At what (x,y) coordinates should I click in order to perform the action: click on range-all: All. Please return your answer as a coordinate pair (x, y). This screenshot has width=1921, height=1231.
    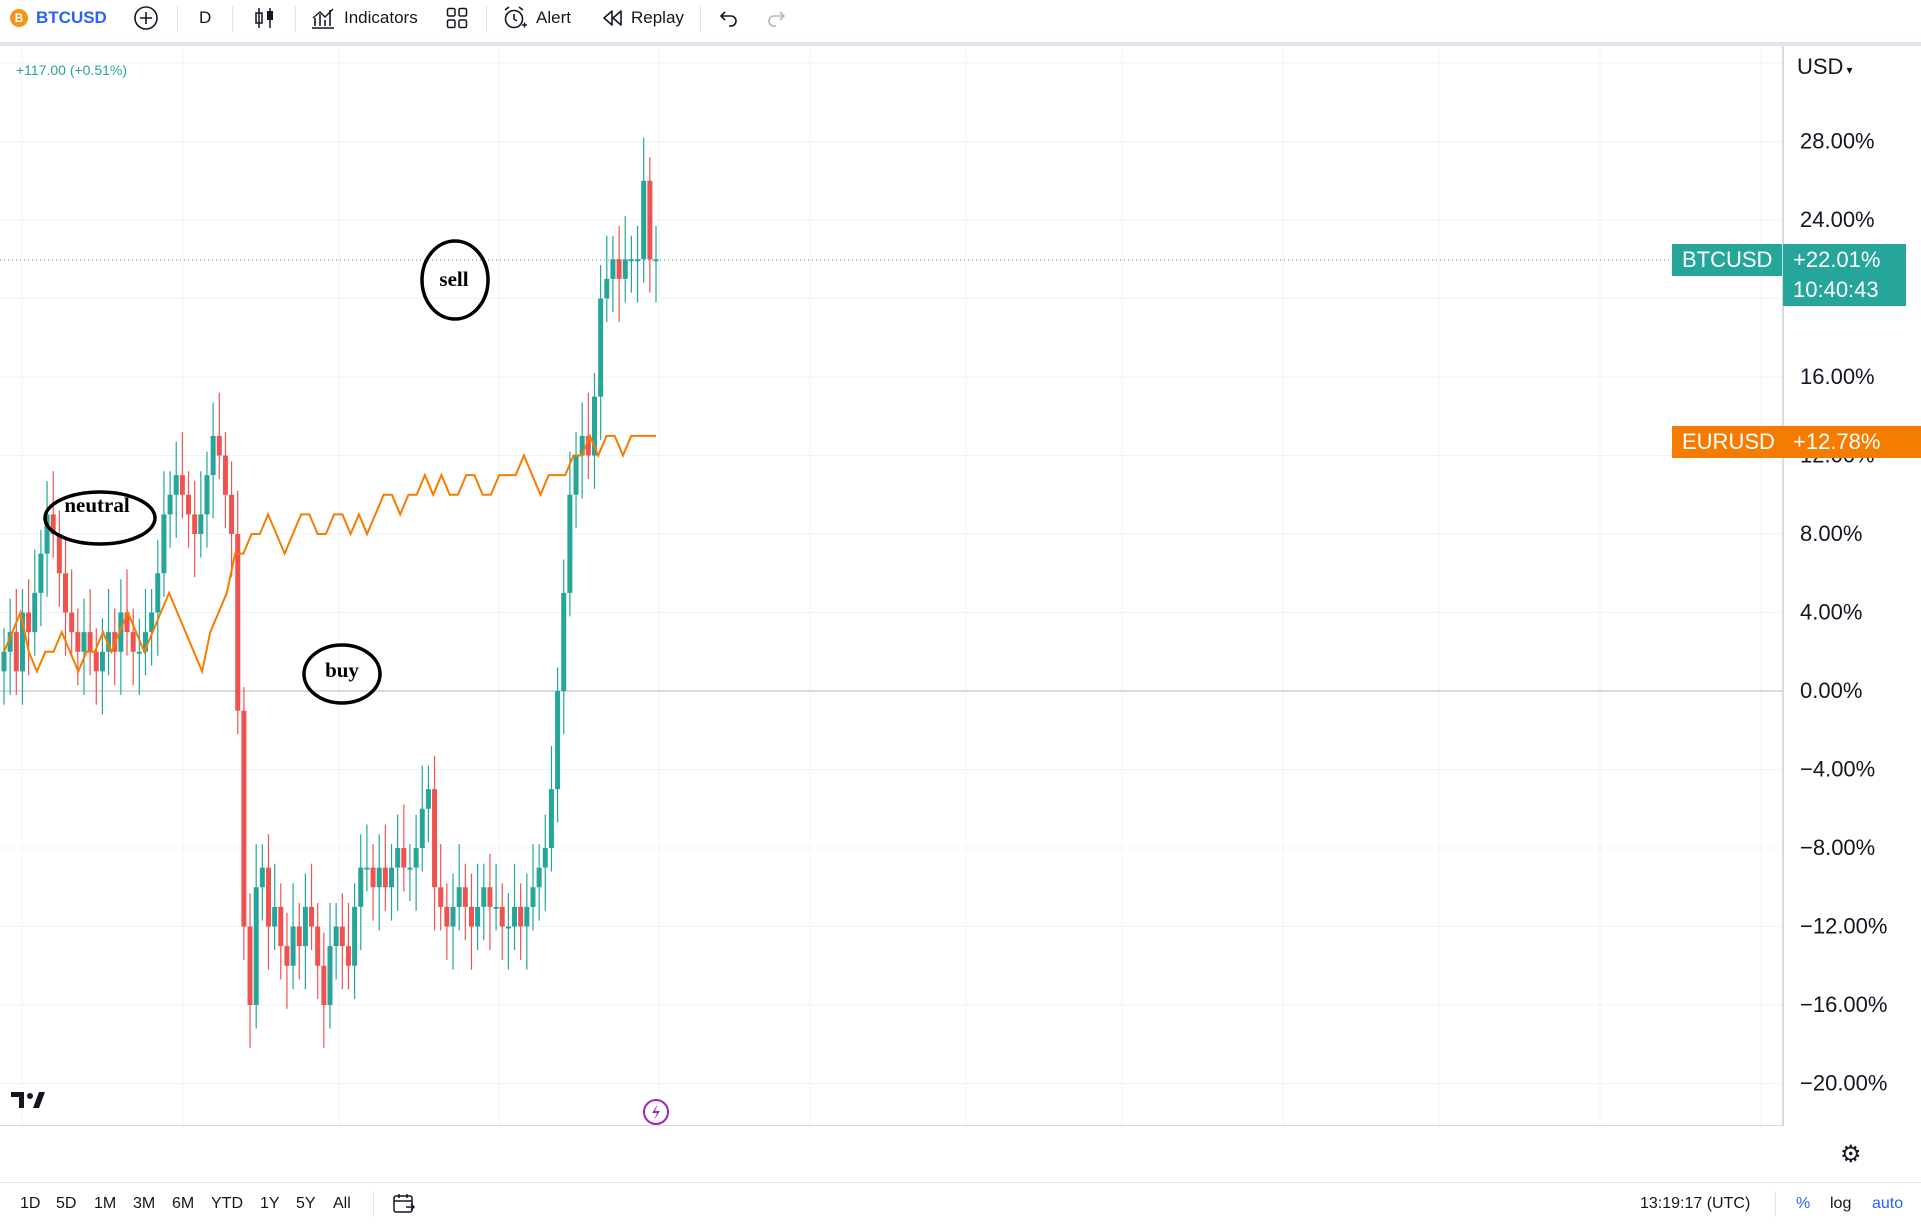
    Looking at the image, I should click on (342, 1203).